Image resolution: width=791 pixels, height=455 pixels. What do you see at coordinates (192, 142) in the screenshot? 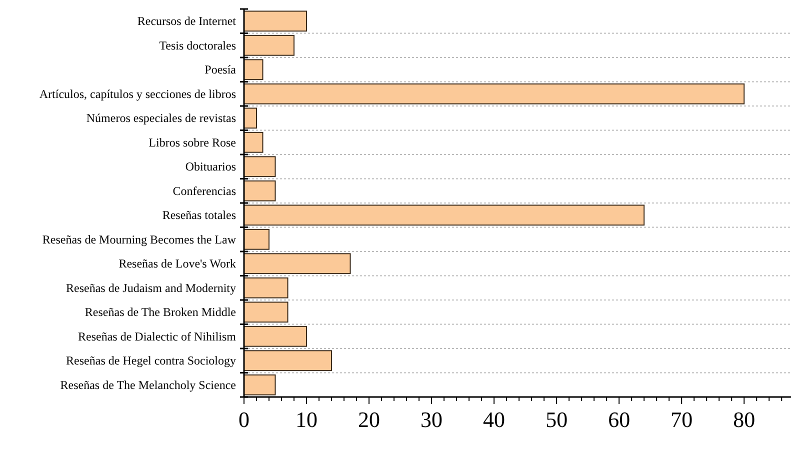
I see `y-tick-label: Libros sobre Rose` at bounding box center [192, 142].